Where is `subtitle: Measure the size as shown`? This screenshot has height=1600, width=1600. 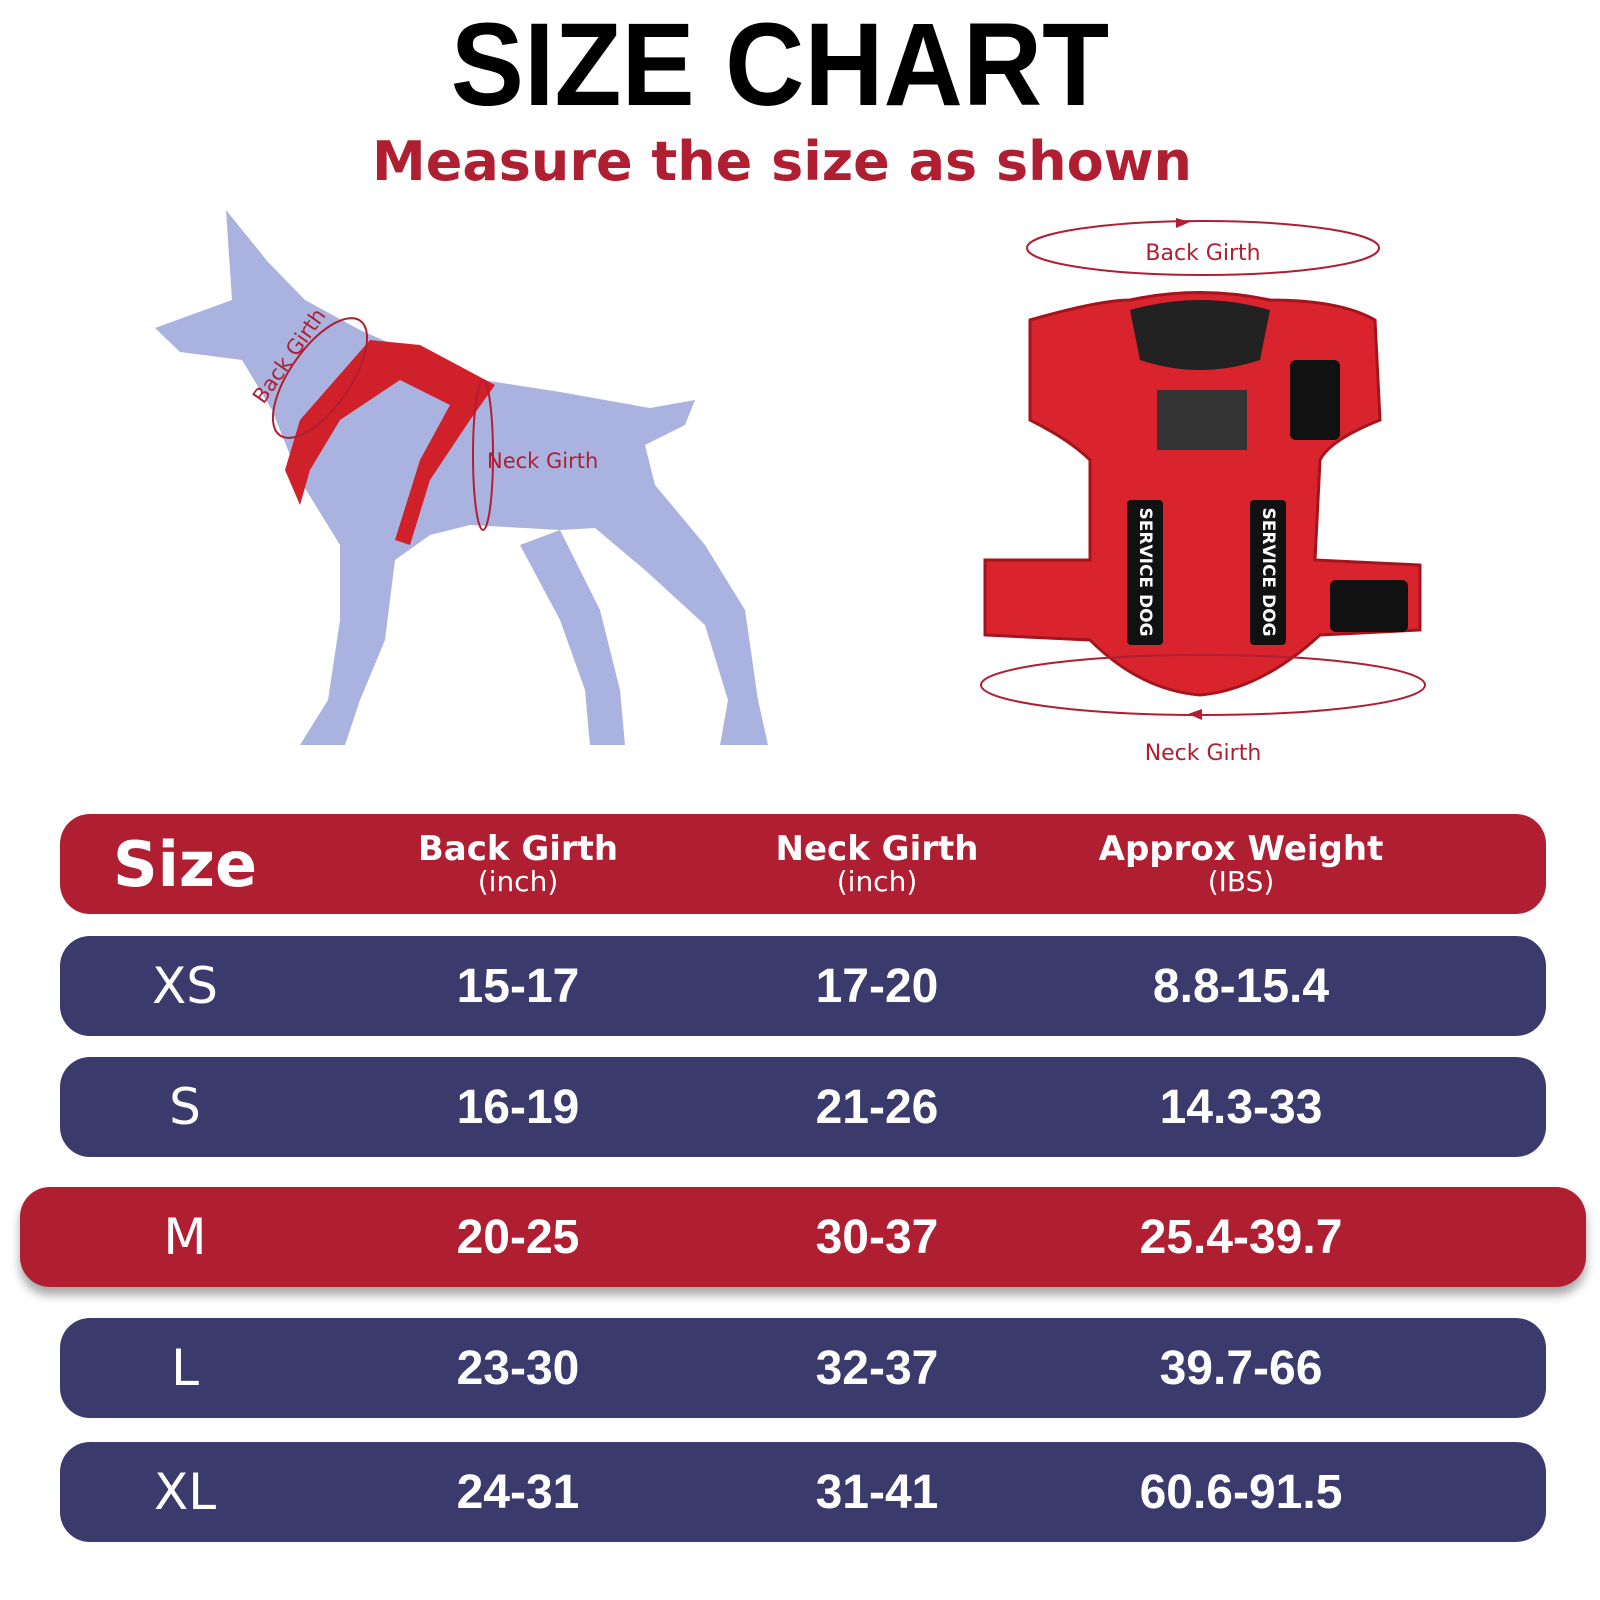 subtitle: Measure the size as shown is located at coordinates (782, 161).